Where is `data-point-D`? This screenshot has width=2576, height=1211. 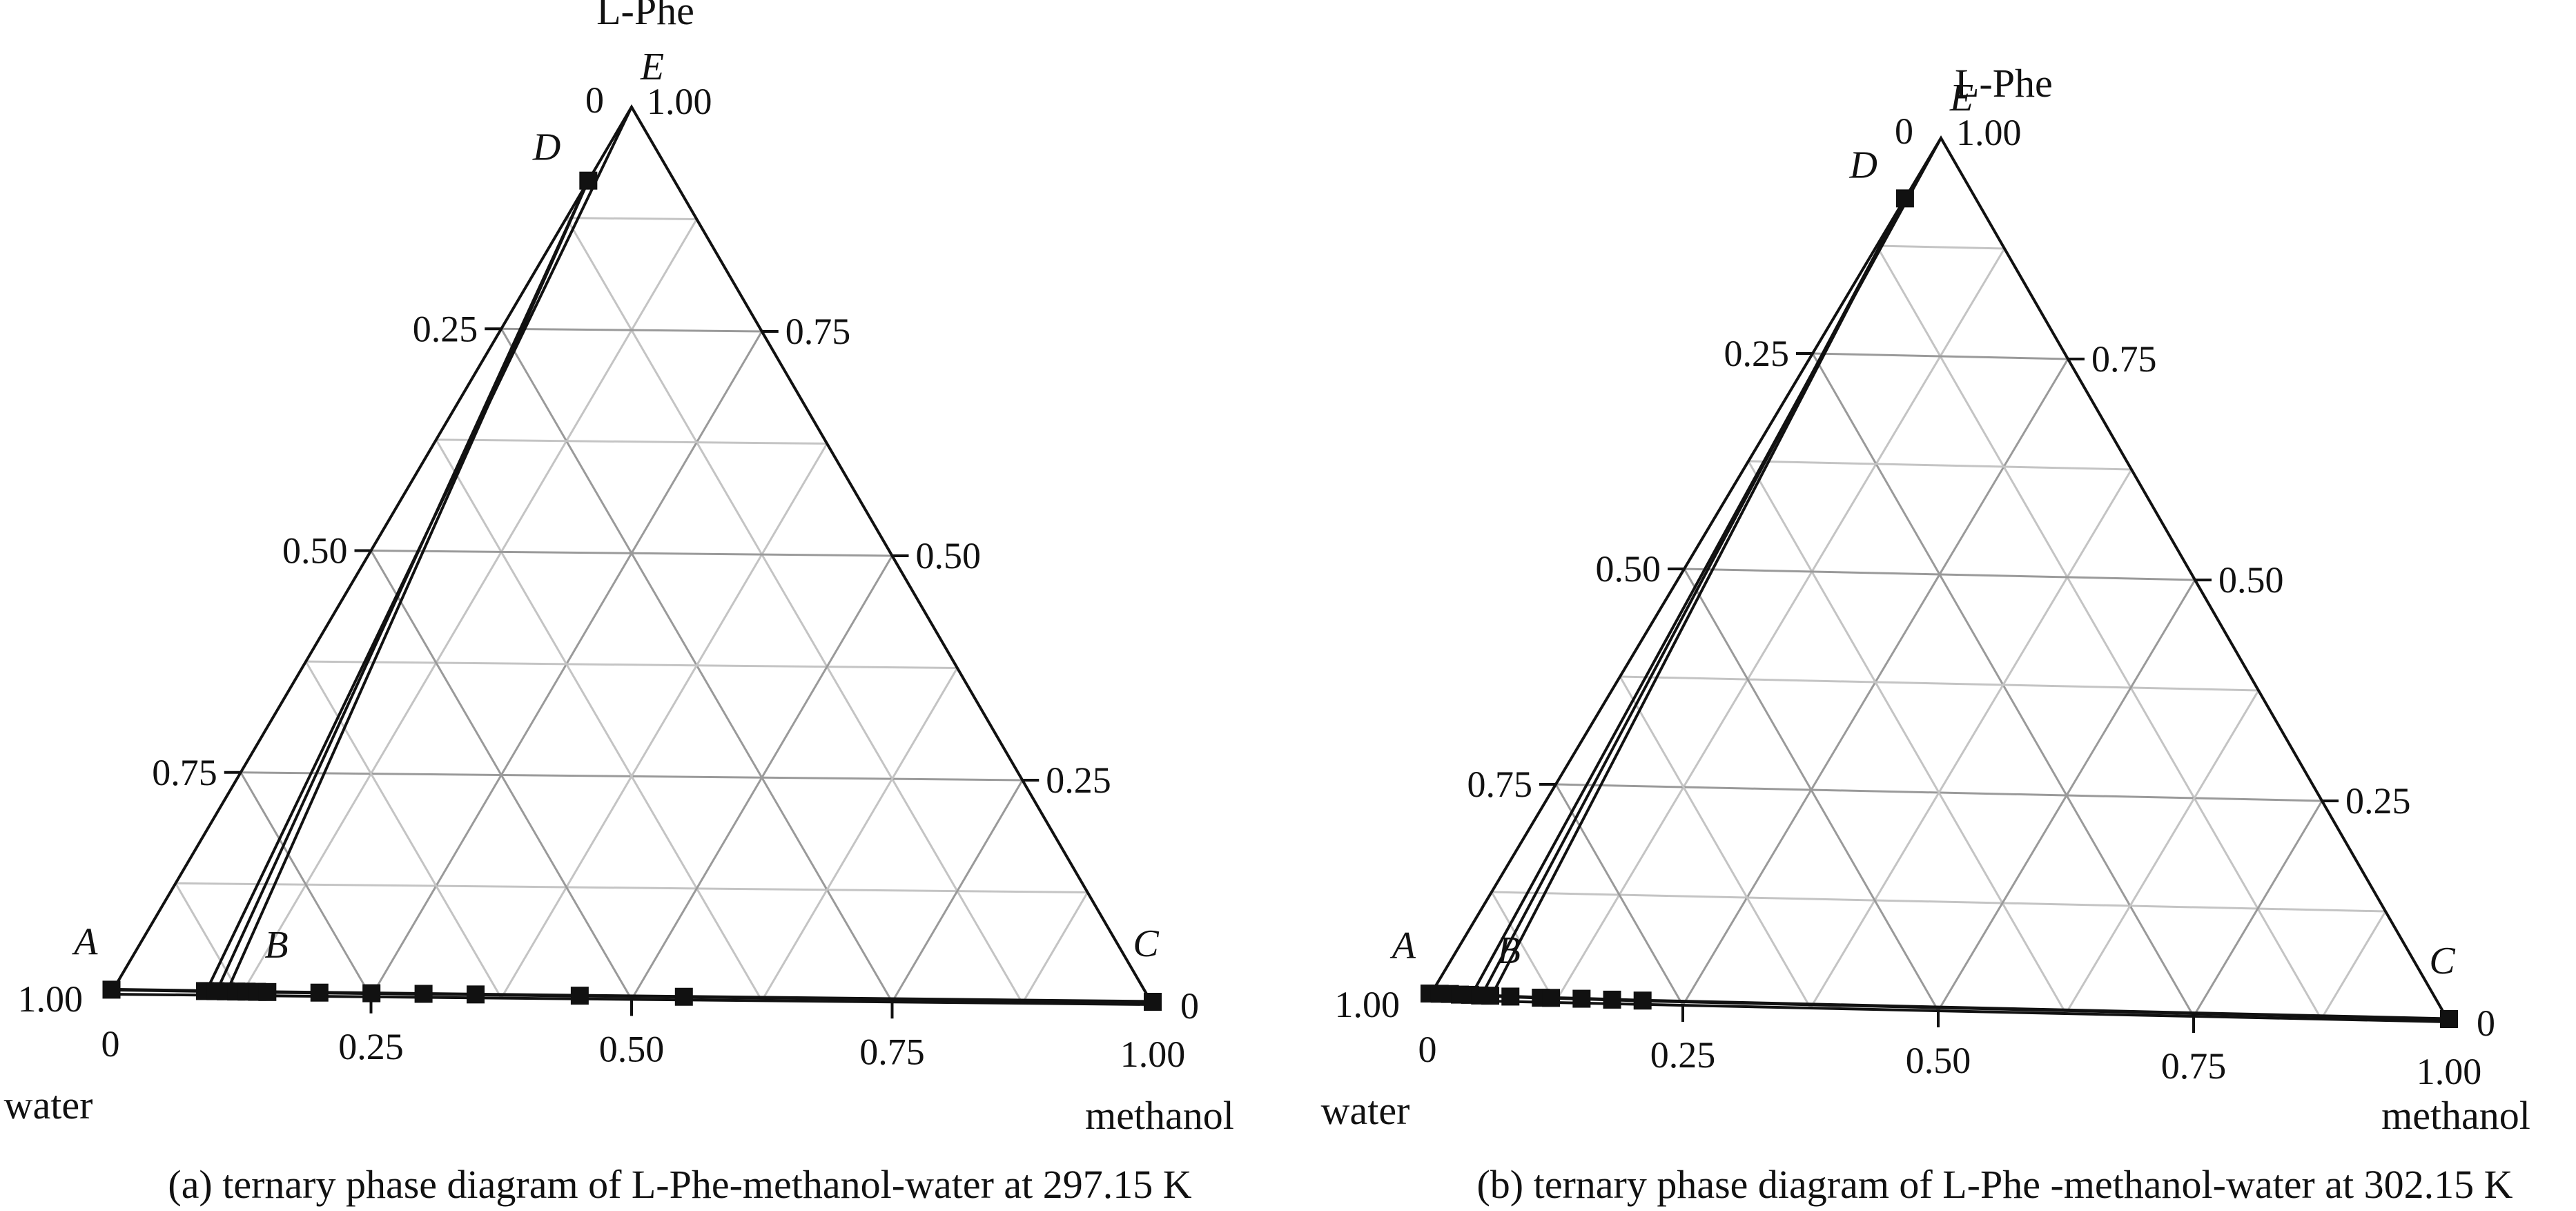
data-point-D is located at coordinates (1904, 198).